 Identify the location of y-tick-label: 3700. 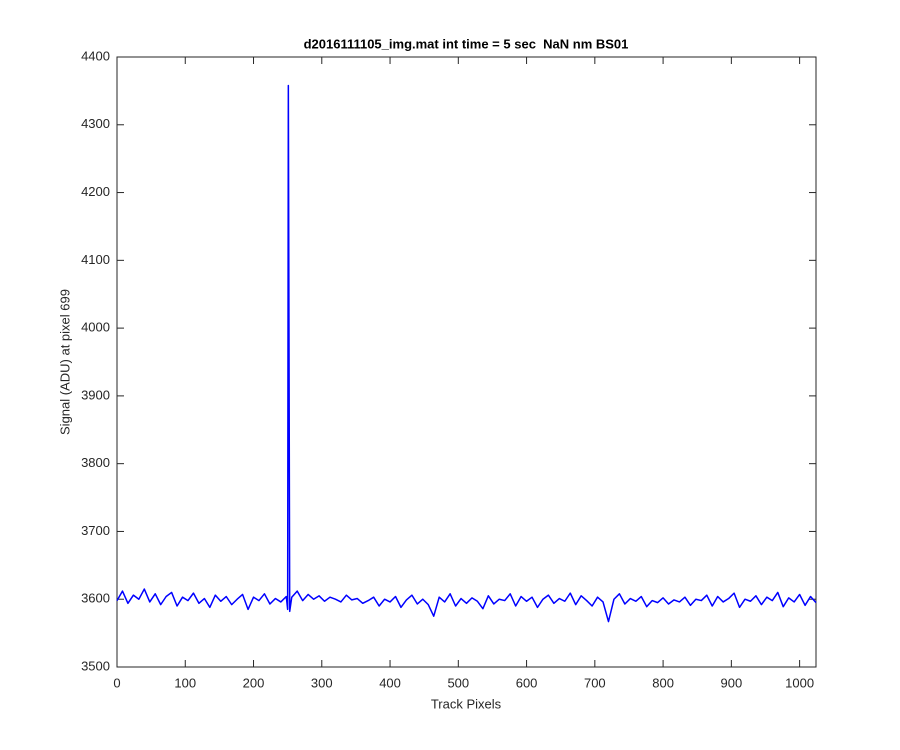
(95, 530).